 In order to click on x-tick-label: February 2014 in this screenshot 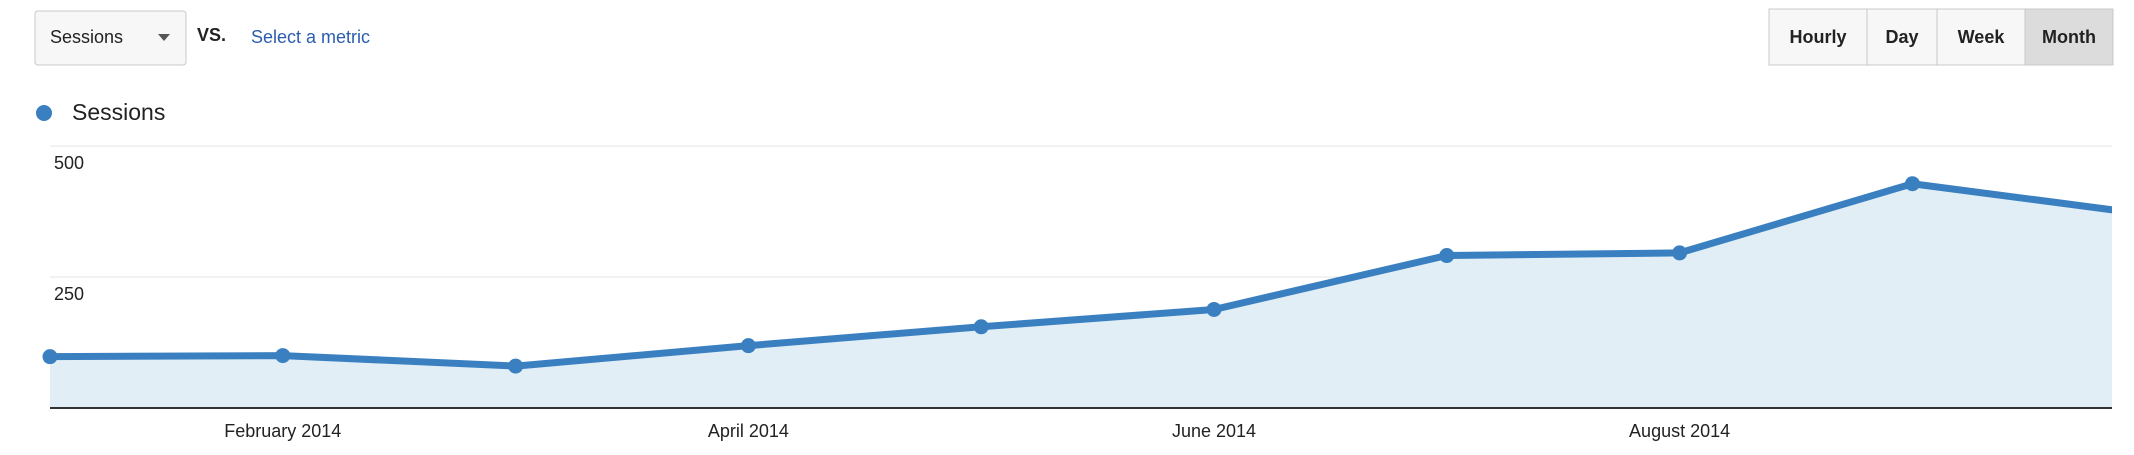, I will do `click(282, 431)`.